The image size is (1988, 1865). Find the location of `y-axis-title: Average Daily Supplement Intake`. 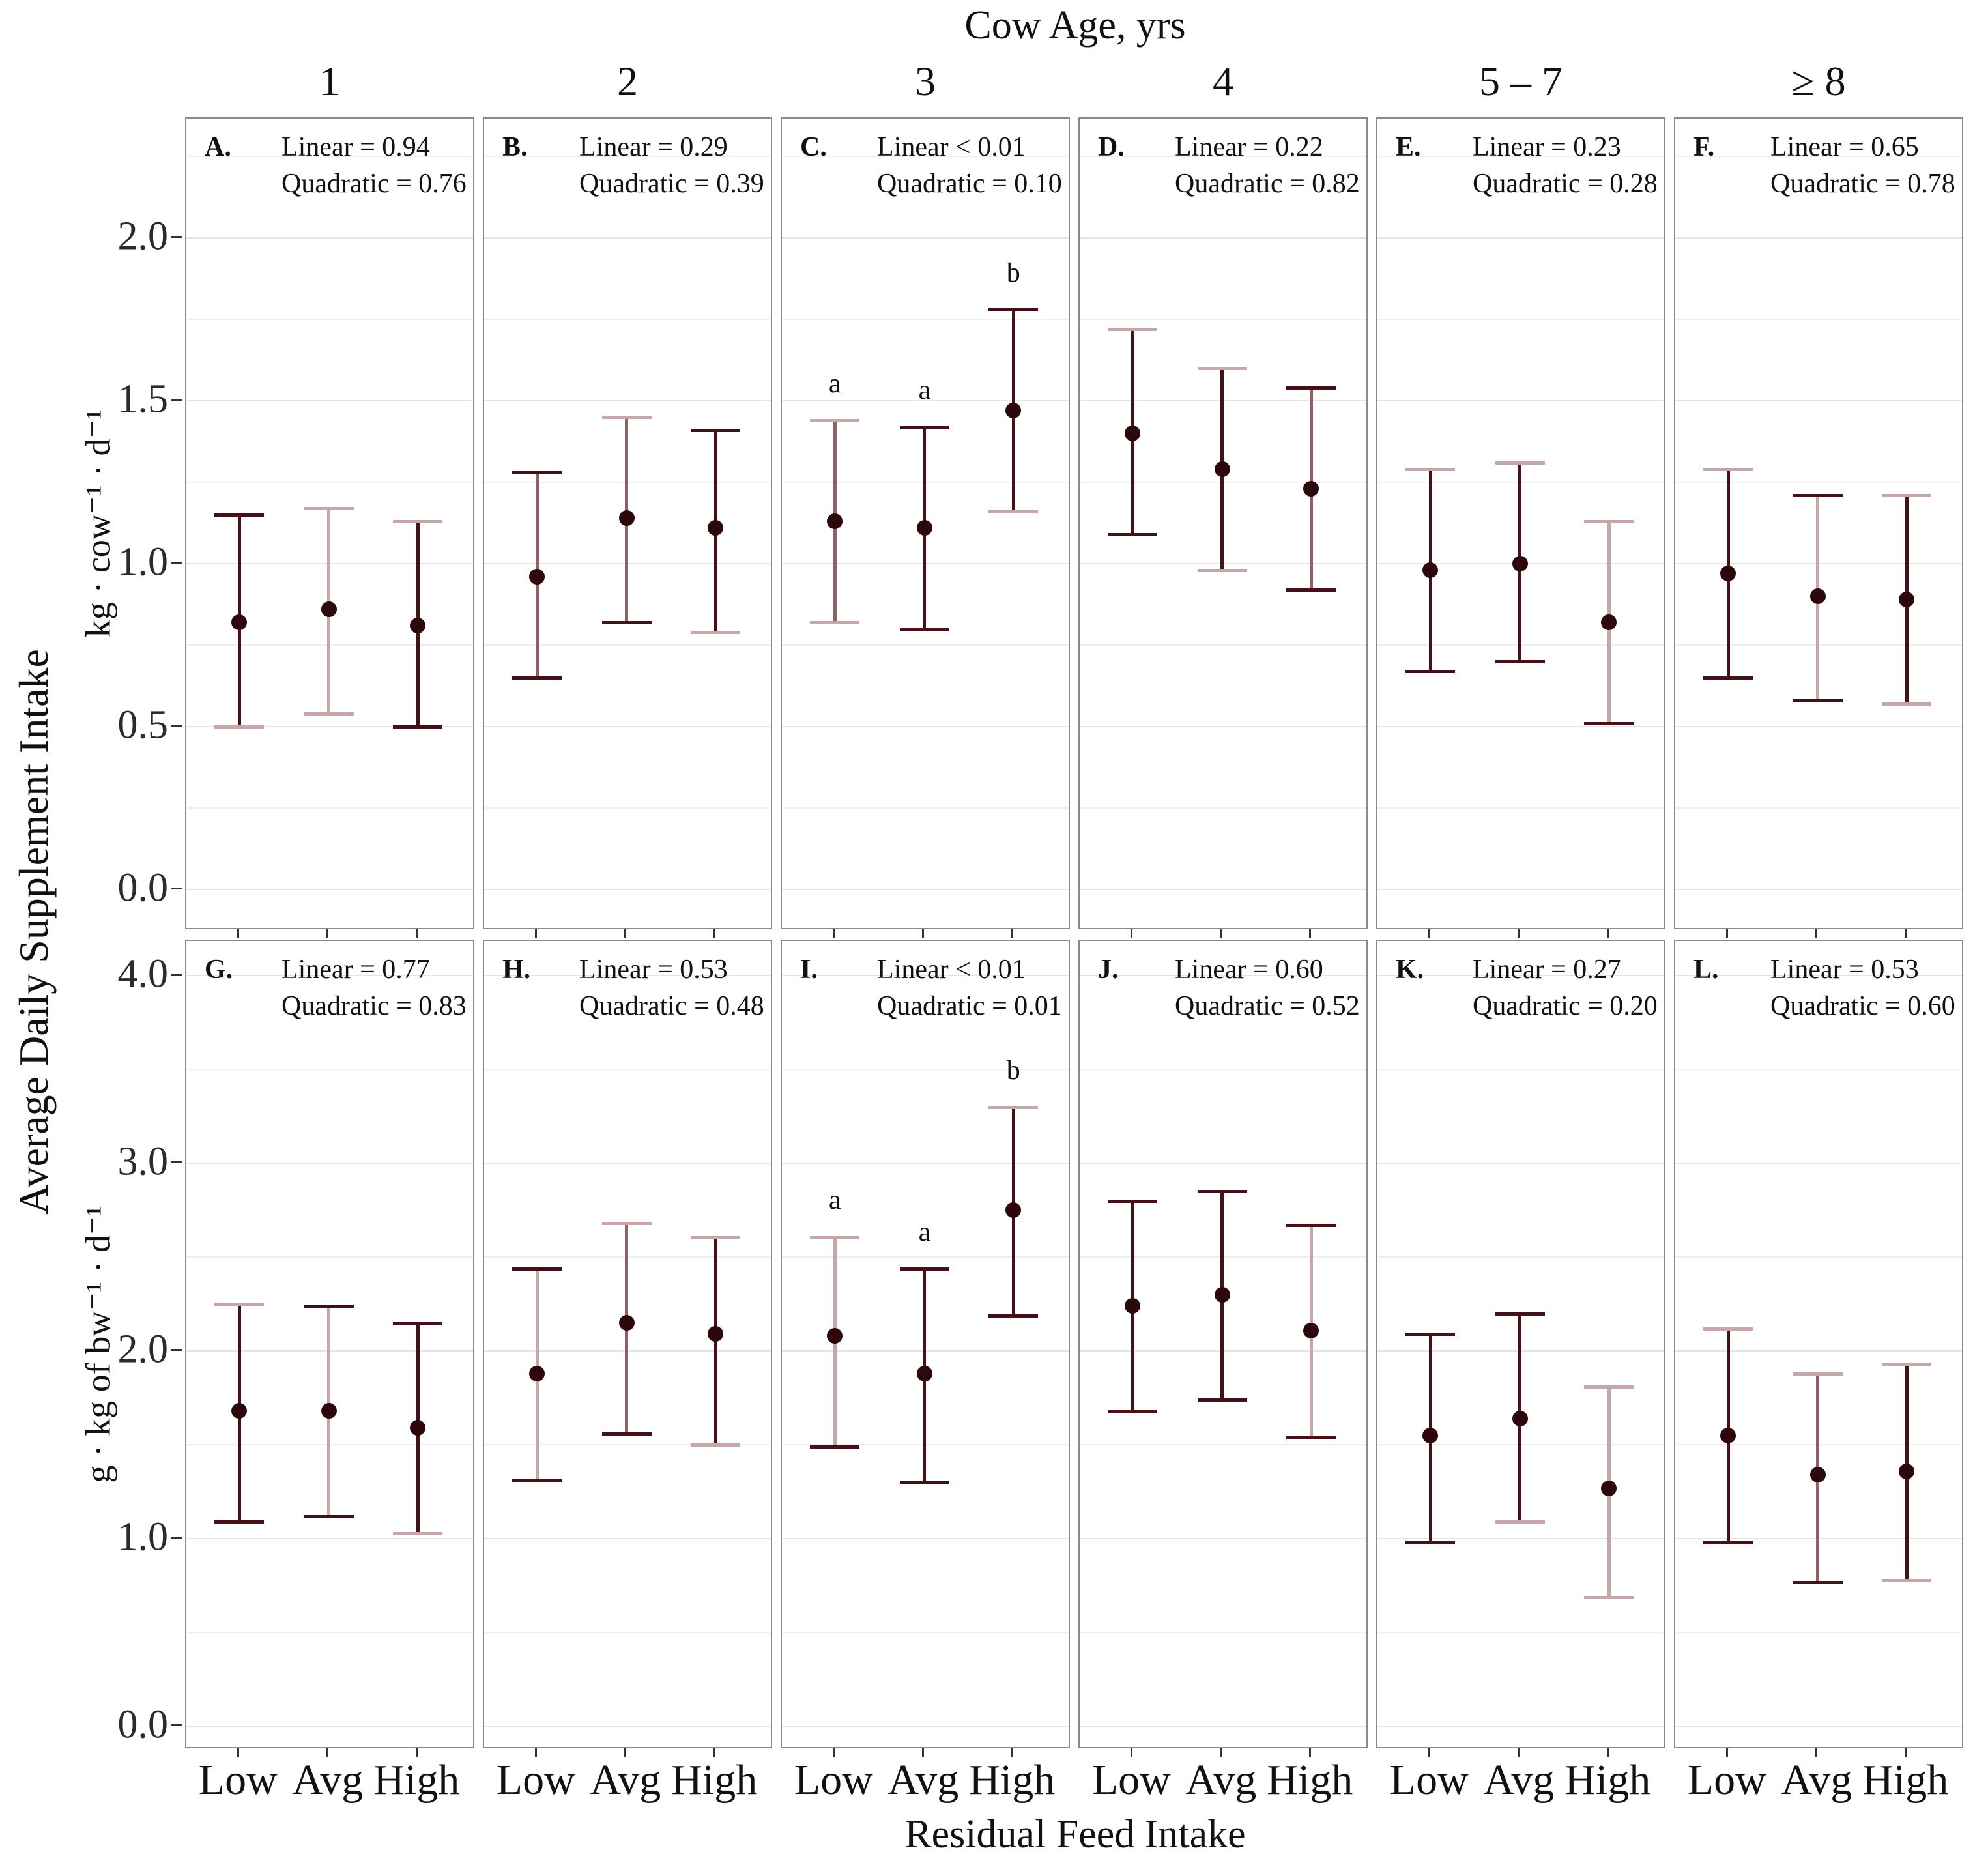

y-axis-title: Average Daily Supplement Intake is located at coordinates (33, 932).